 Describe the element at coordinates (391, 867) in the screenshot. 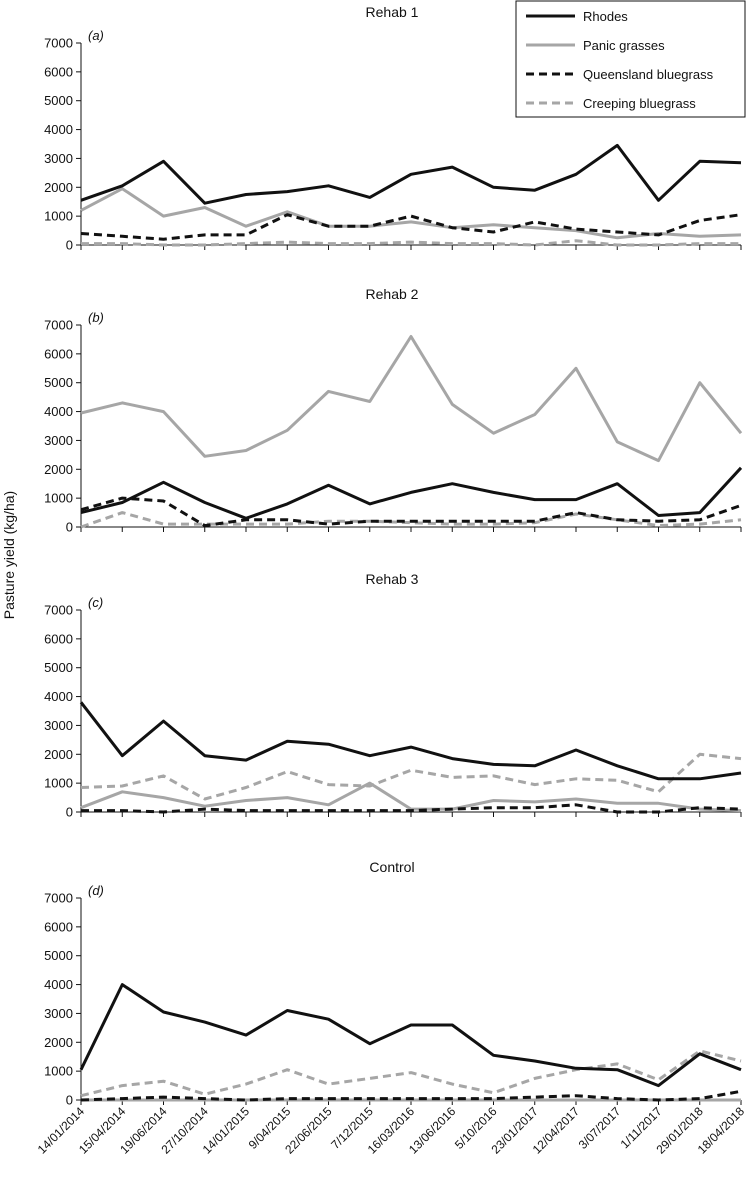

I see `panel-title: Control` at that location.